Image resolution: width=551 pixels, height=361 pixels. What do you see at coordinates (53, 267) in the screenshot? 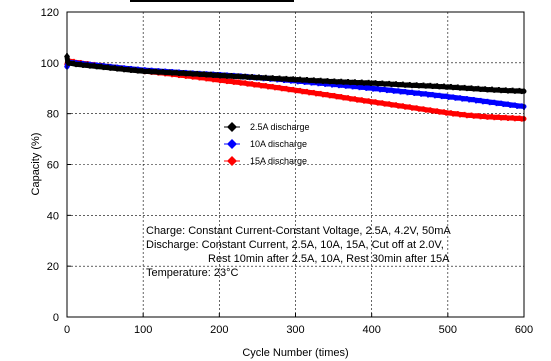
I see `y-tick-label: 20` at bounding box center [53, 267].